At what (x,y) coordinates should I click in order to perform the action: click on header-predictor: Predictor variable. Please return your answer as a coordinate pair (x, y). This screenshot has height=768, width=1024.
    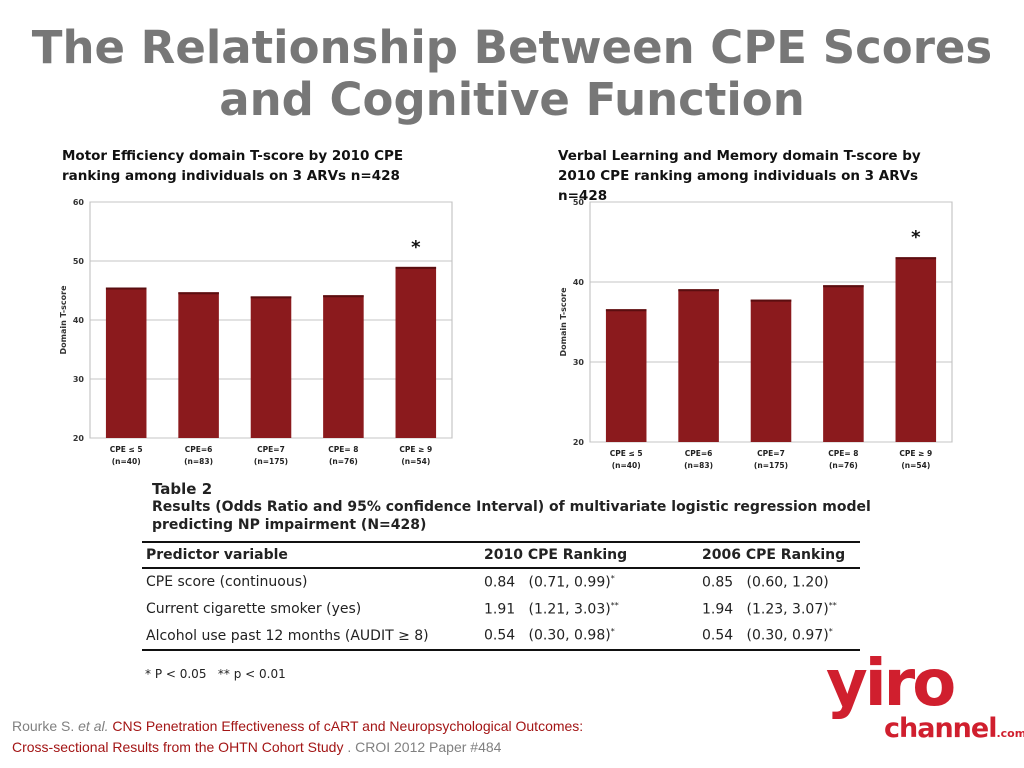
    Looking at the image, I should click on (311, 555).